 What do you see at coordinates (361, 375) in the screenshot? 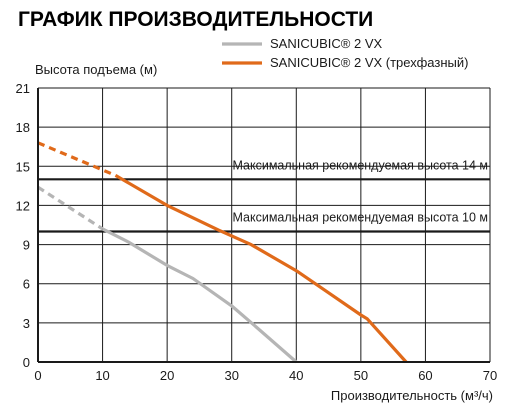
I see `x-tick-label: 50` at bounding box center [361, 375].